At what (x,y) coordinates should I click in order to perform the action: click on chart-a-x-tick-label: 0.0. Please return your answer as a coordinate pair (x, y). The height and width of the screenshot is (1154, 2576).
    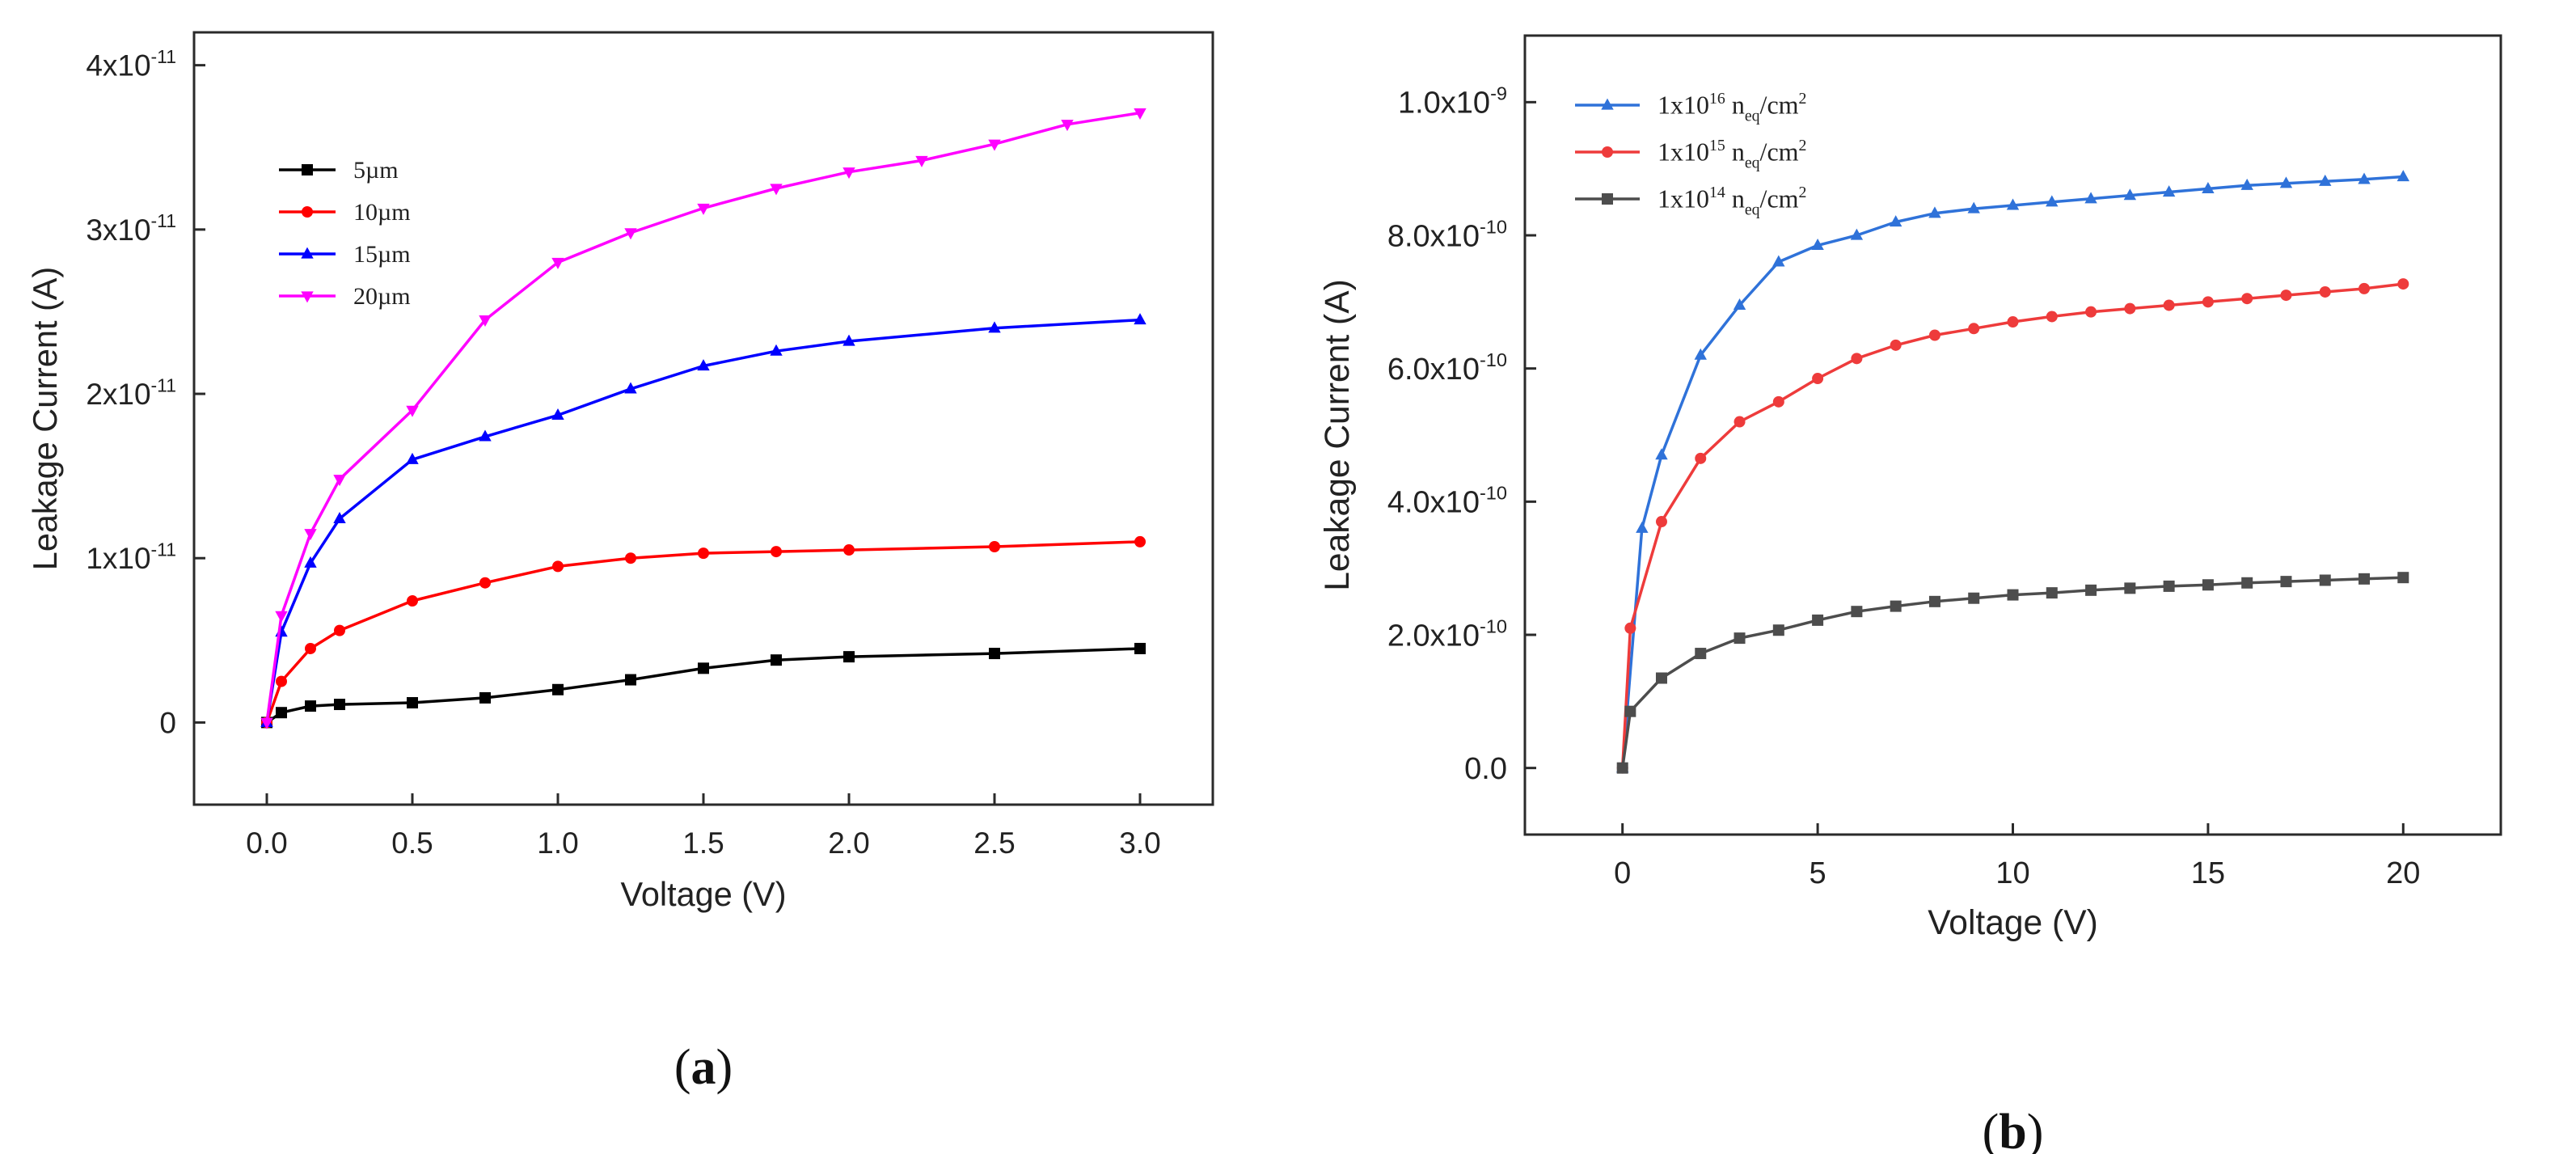
    Looking at the image, I should click on (266, 843).